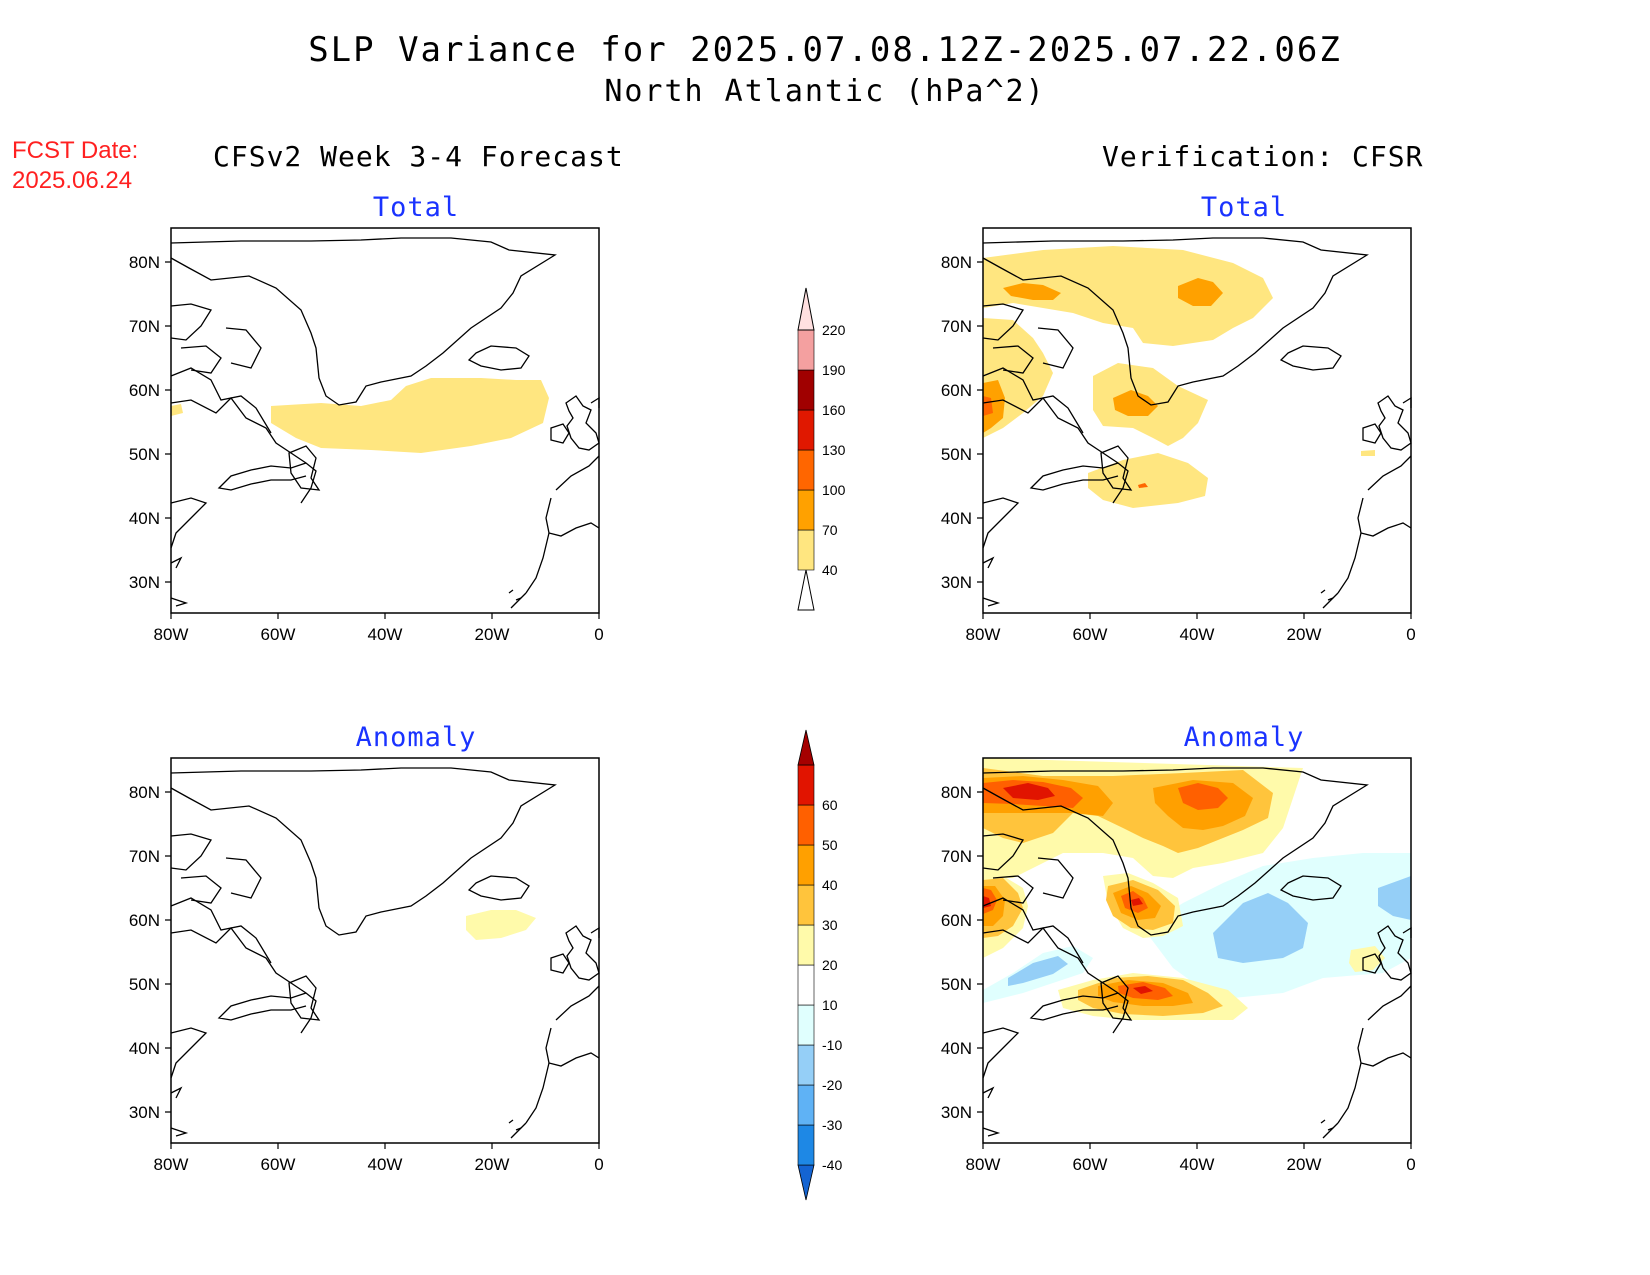 The image size is (1650, 1275). I want to click on lat-labels-top-right: 80N 70N 60N 50N 40N 30N, so click(956, 422).